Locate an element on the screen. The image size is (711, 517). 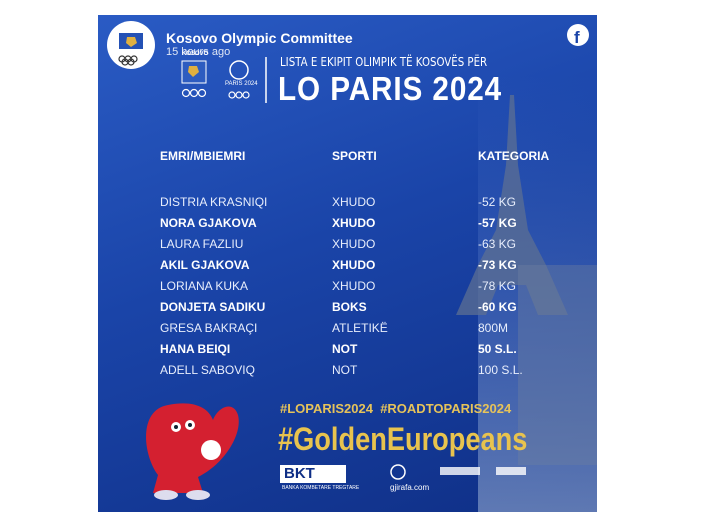
table-cell: ATLETIKË is located at coordinates (360, 328).